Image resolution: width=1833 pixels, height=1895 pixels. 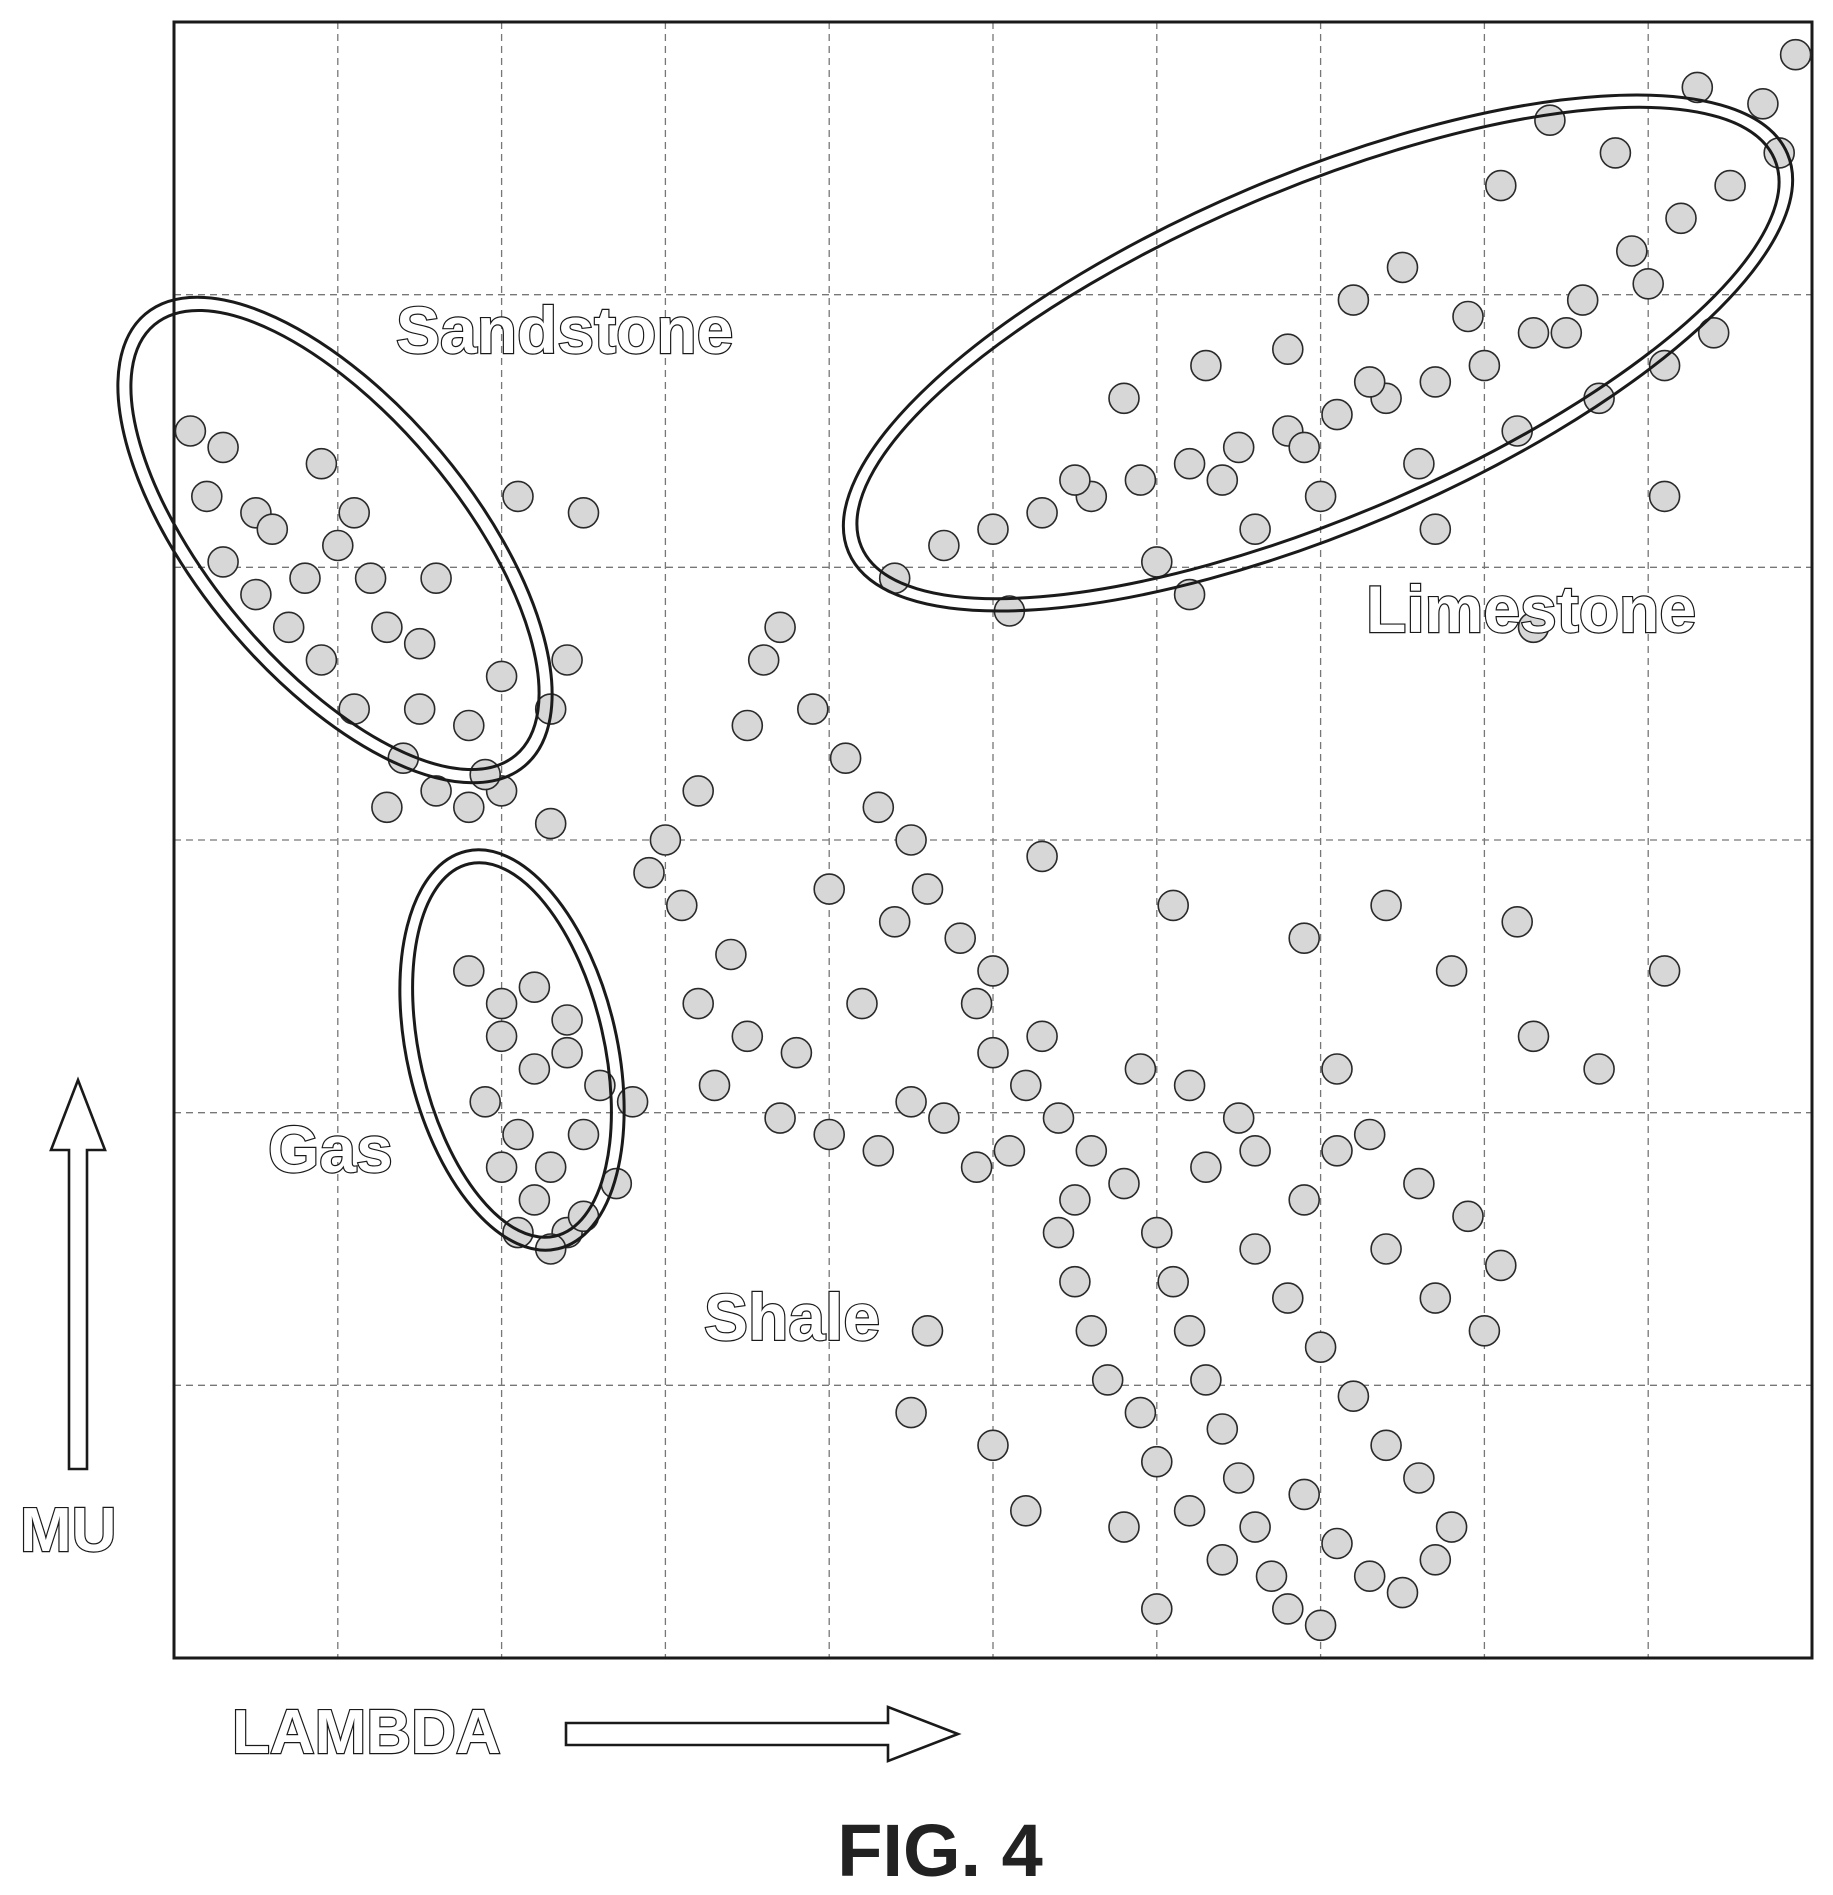 What do you see at coordinates (68, 1530) in the screenshot?
I see `y-axis-label: MU` at bounding box center [68, 1530].